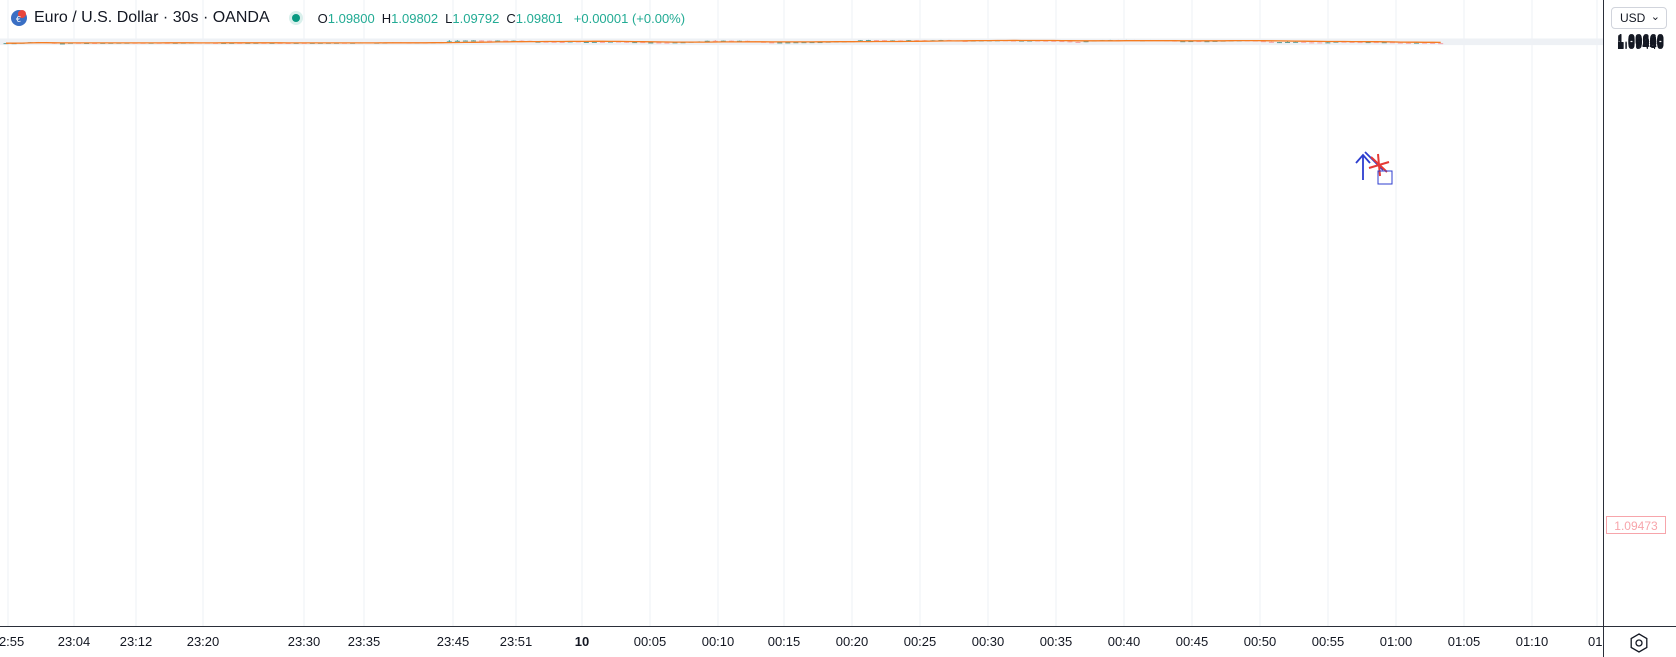  What do you see at coordinates (12, 641) in the screenshot?
I see `time-tick-label: 22:55` at bounding box center [12, 641].